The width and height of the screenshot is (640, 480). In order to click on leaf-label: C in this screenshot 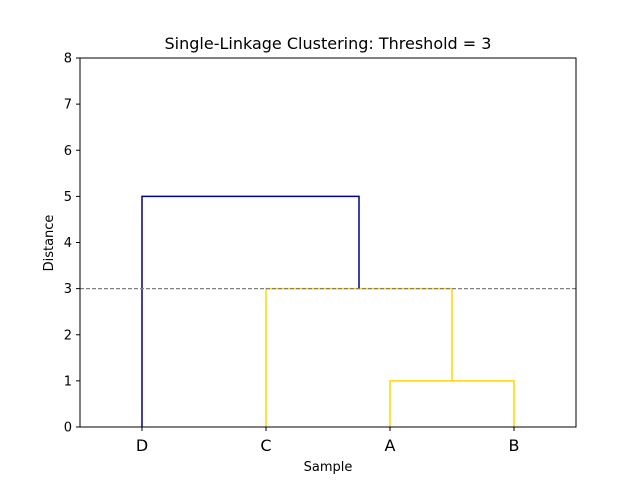, I will do `click(265, 445)`.